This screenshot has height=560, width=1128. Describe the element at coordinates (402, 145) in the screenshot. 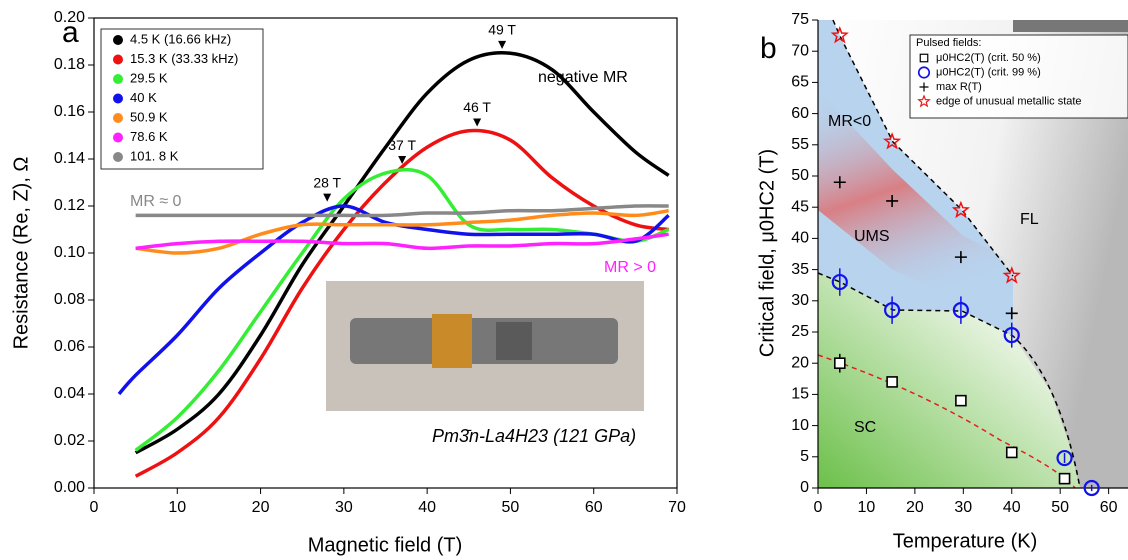

I see `annotation-text: 37 T` at that location.